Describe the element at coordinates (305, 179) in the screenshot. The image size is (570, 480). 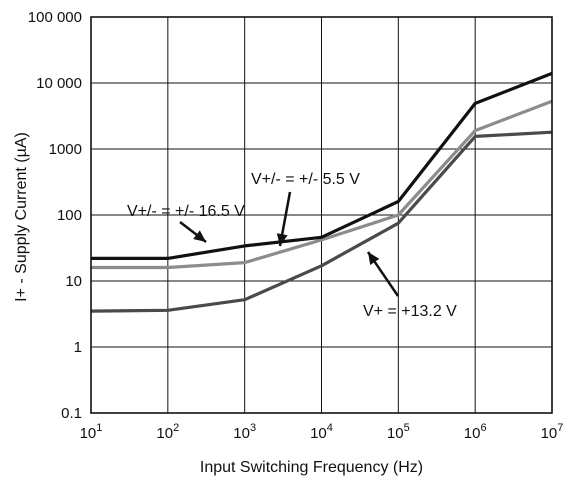
I see `series-annotation-label: V+/- = +/- 5.5 V` at that location.